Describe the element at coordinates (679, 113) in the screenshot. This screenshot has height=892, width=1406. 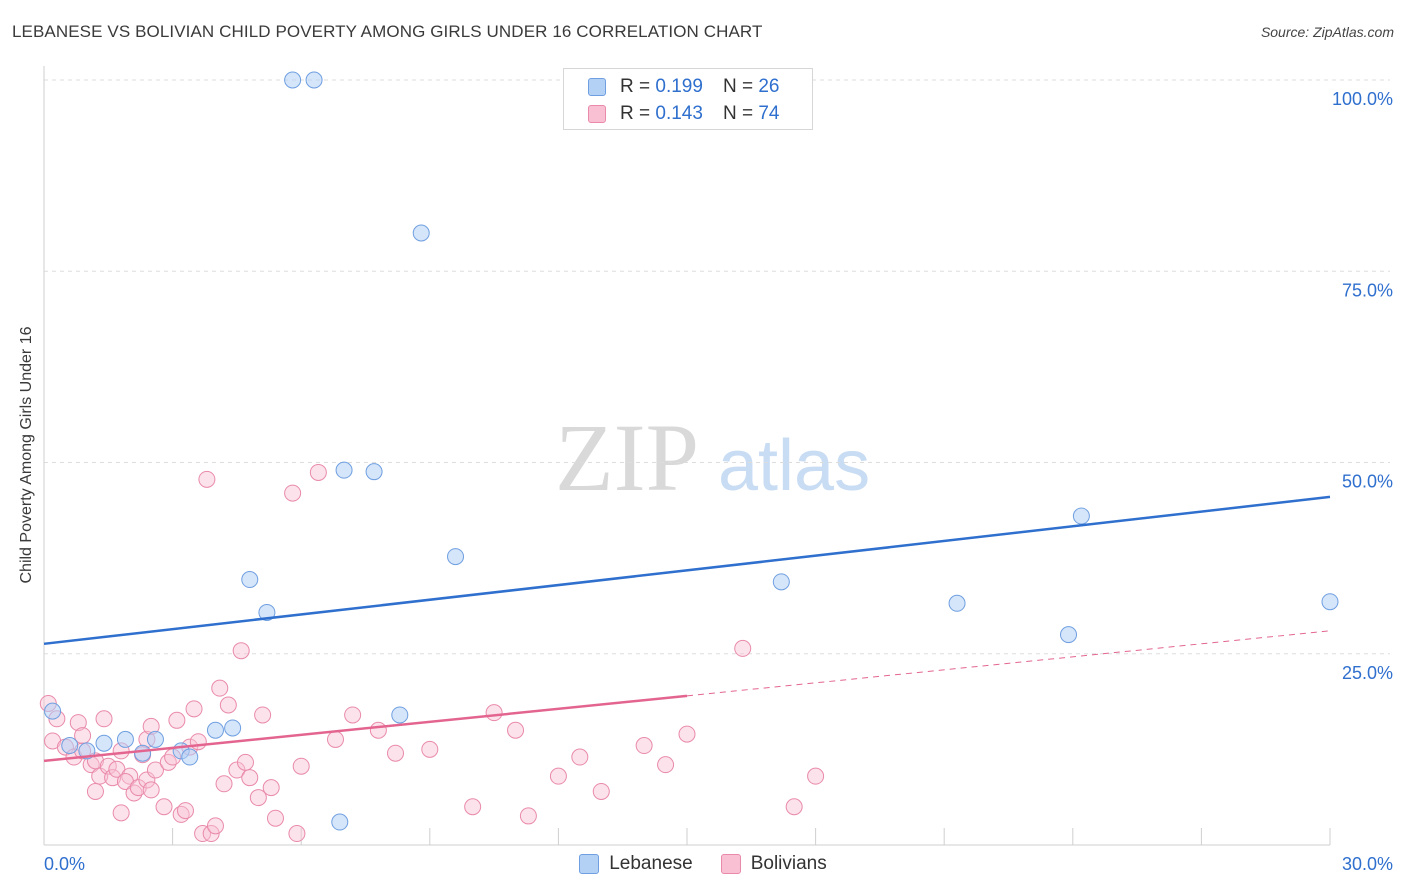
I see `r-value: 0.143` at that location.